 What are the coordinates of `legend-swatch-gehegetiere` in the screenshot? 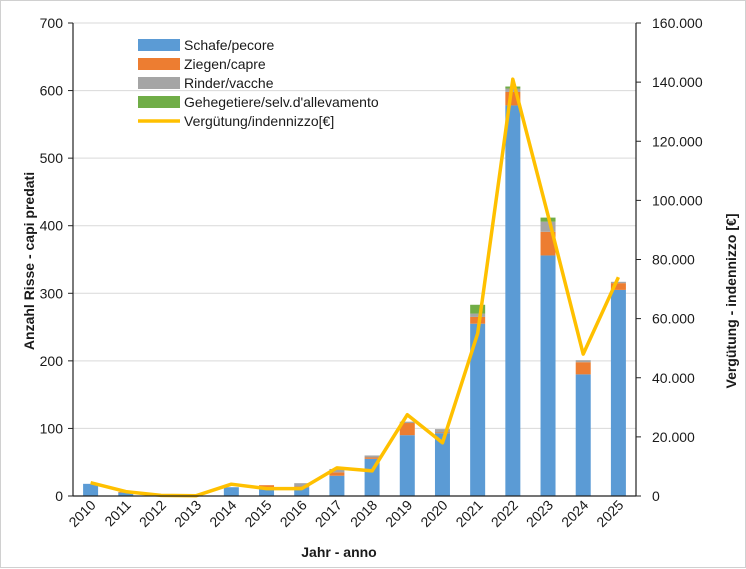 It's located at (159, 102).